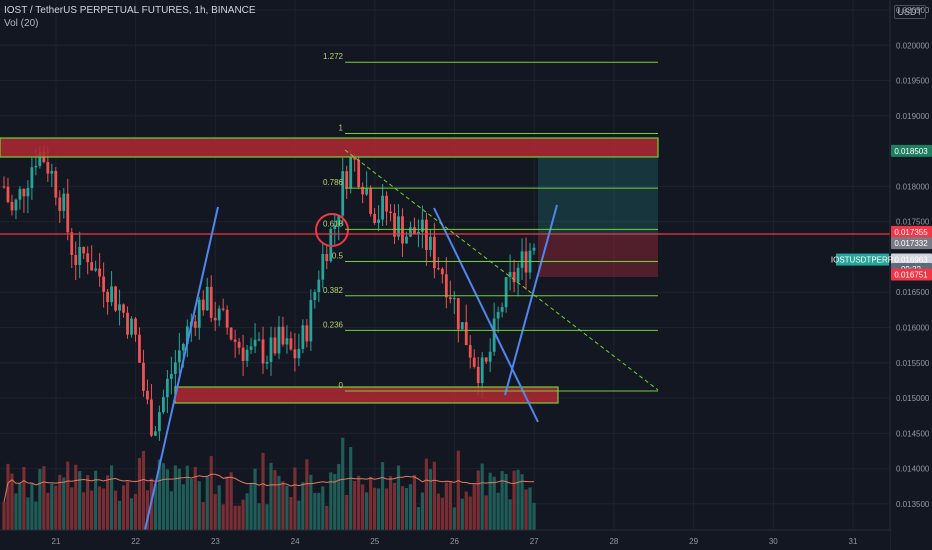 Image resolution: width=932 pixels, height=550 pixels. What do you see at coordinates (332, 230) in the screenshot?
I see `circle-marker` at bounding box center [332, 230].